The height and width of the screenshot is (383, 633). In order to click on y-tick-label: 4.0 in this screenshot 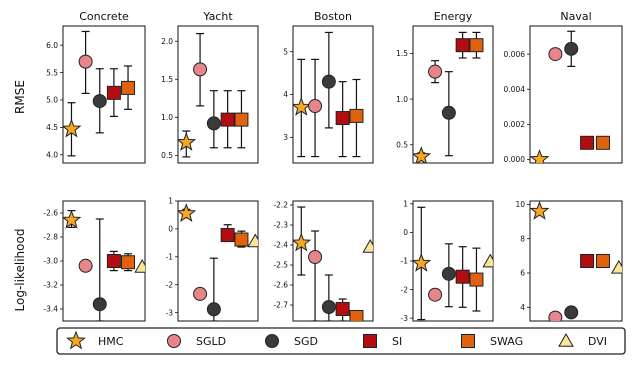, I will do `click(52, 154)`.